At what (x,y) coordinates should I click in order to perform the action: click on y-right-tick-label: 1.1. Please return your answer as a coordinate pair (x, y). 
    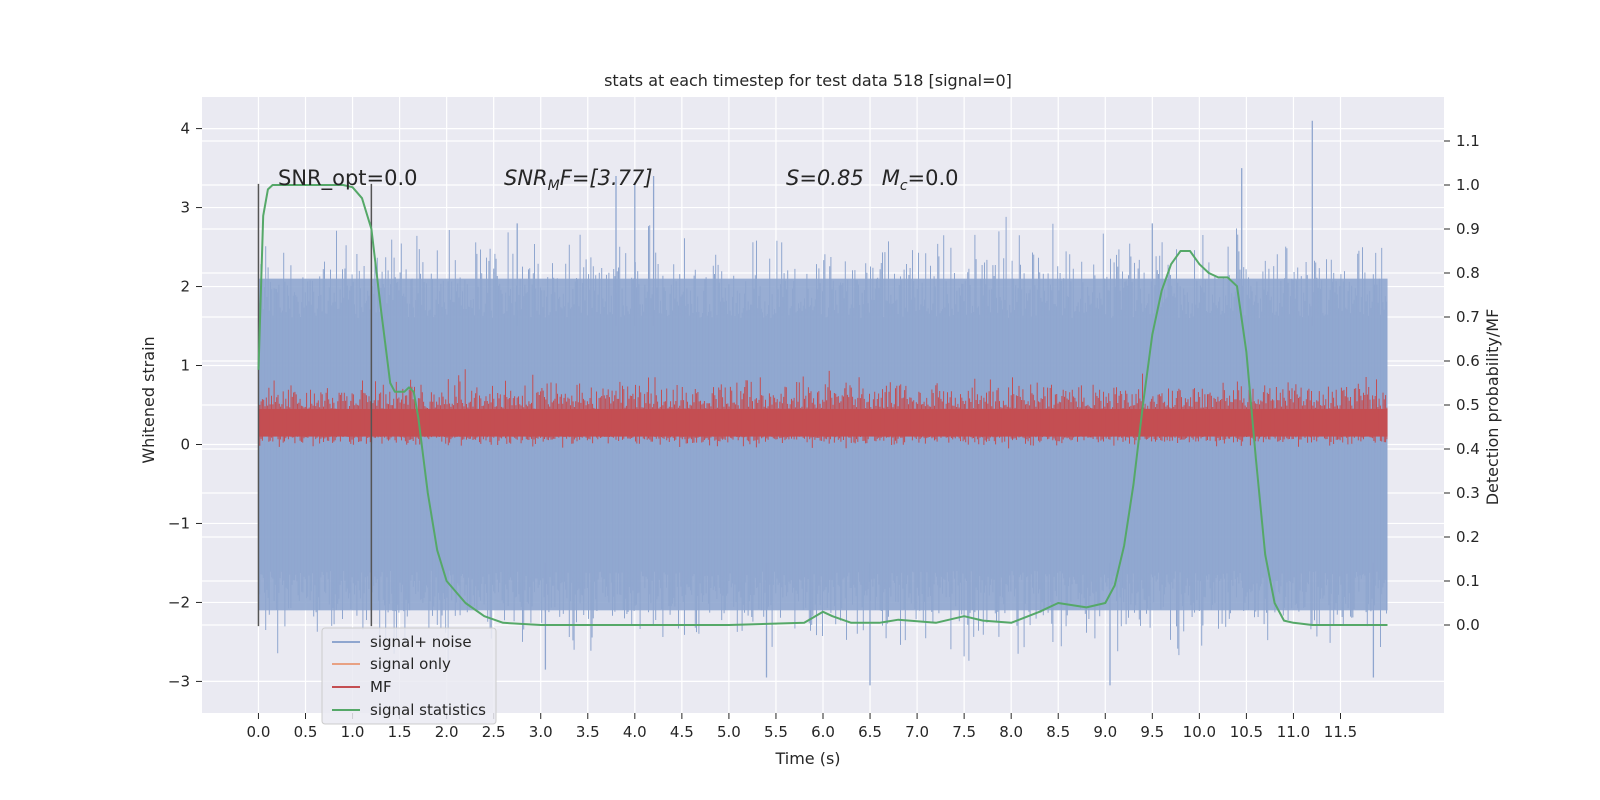
    Looking at the image, I should click on (1468, 141).